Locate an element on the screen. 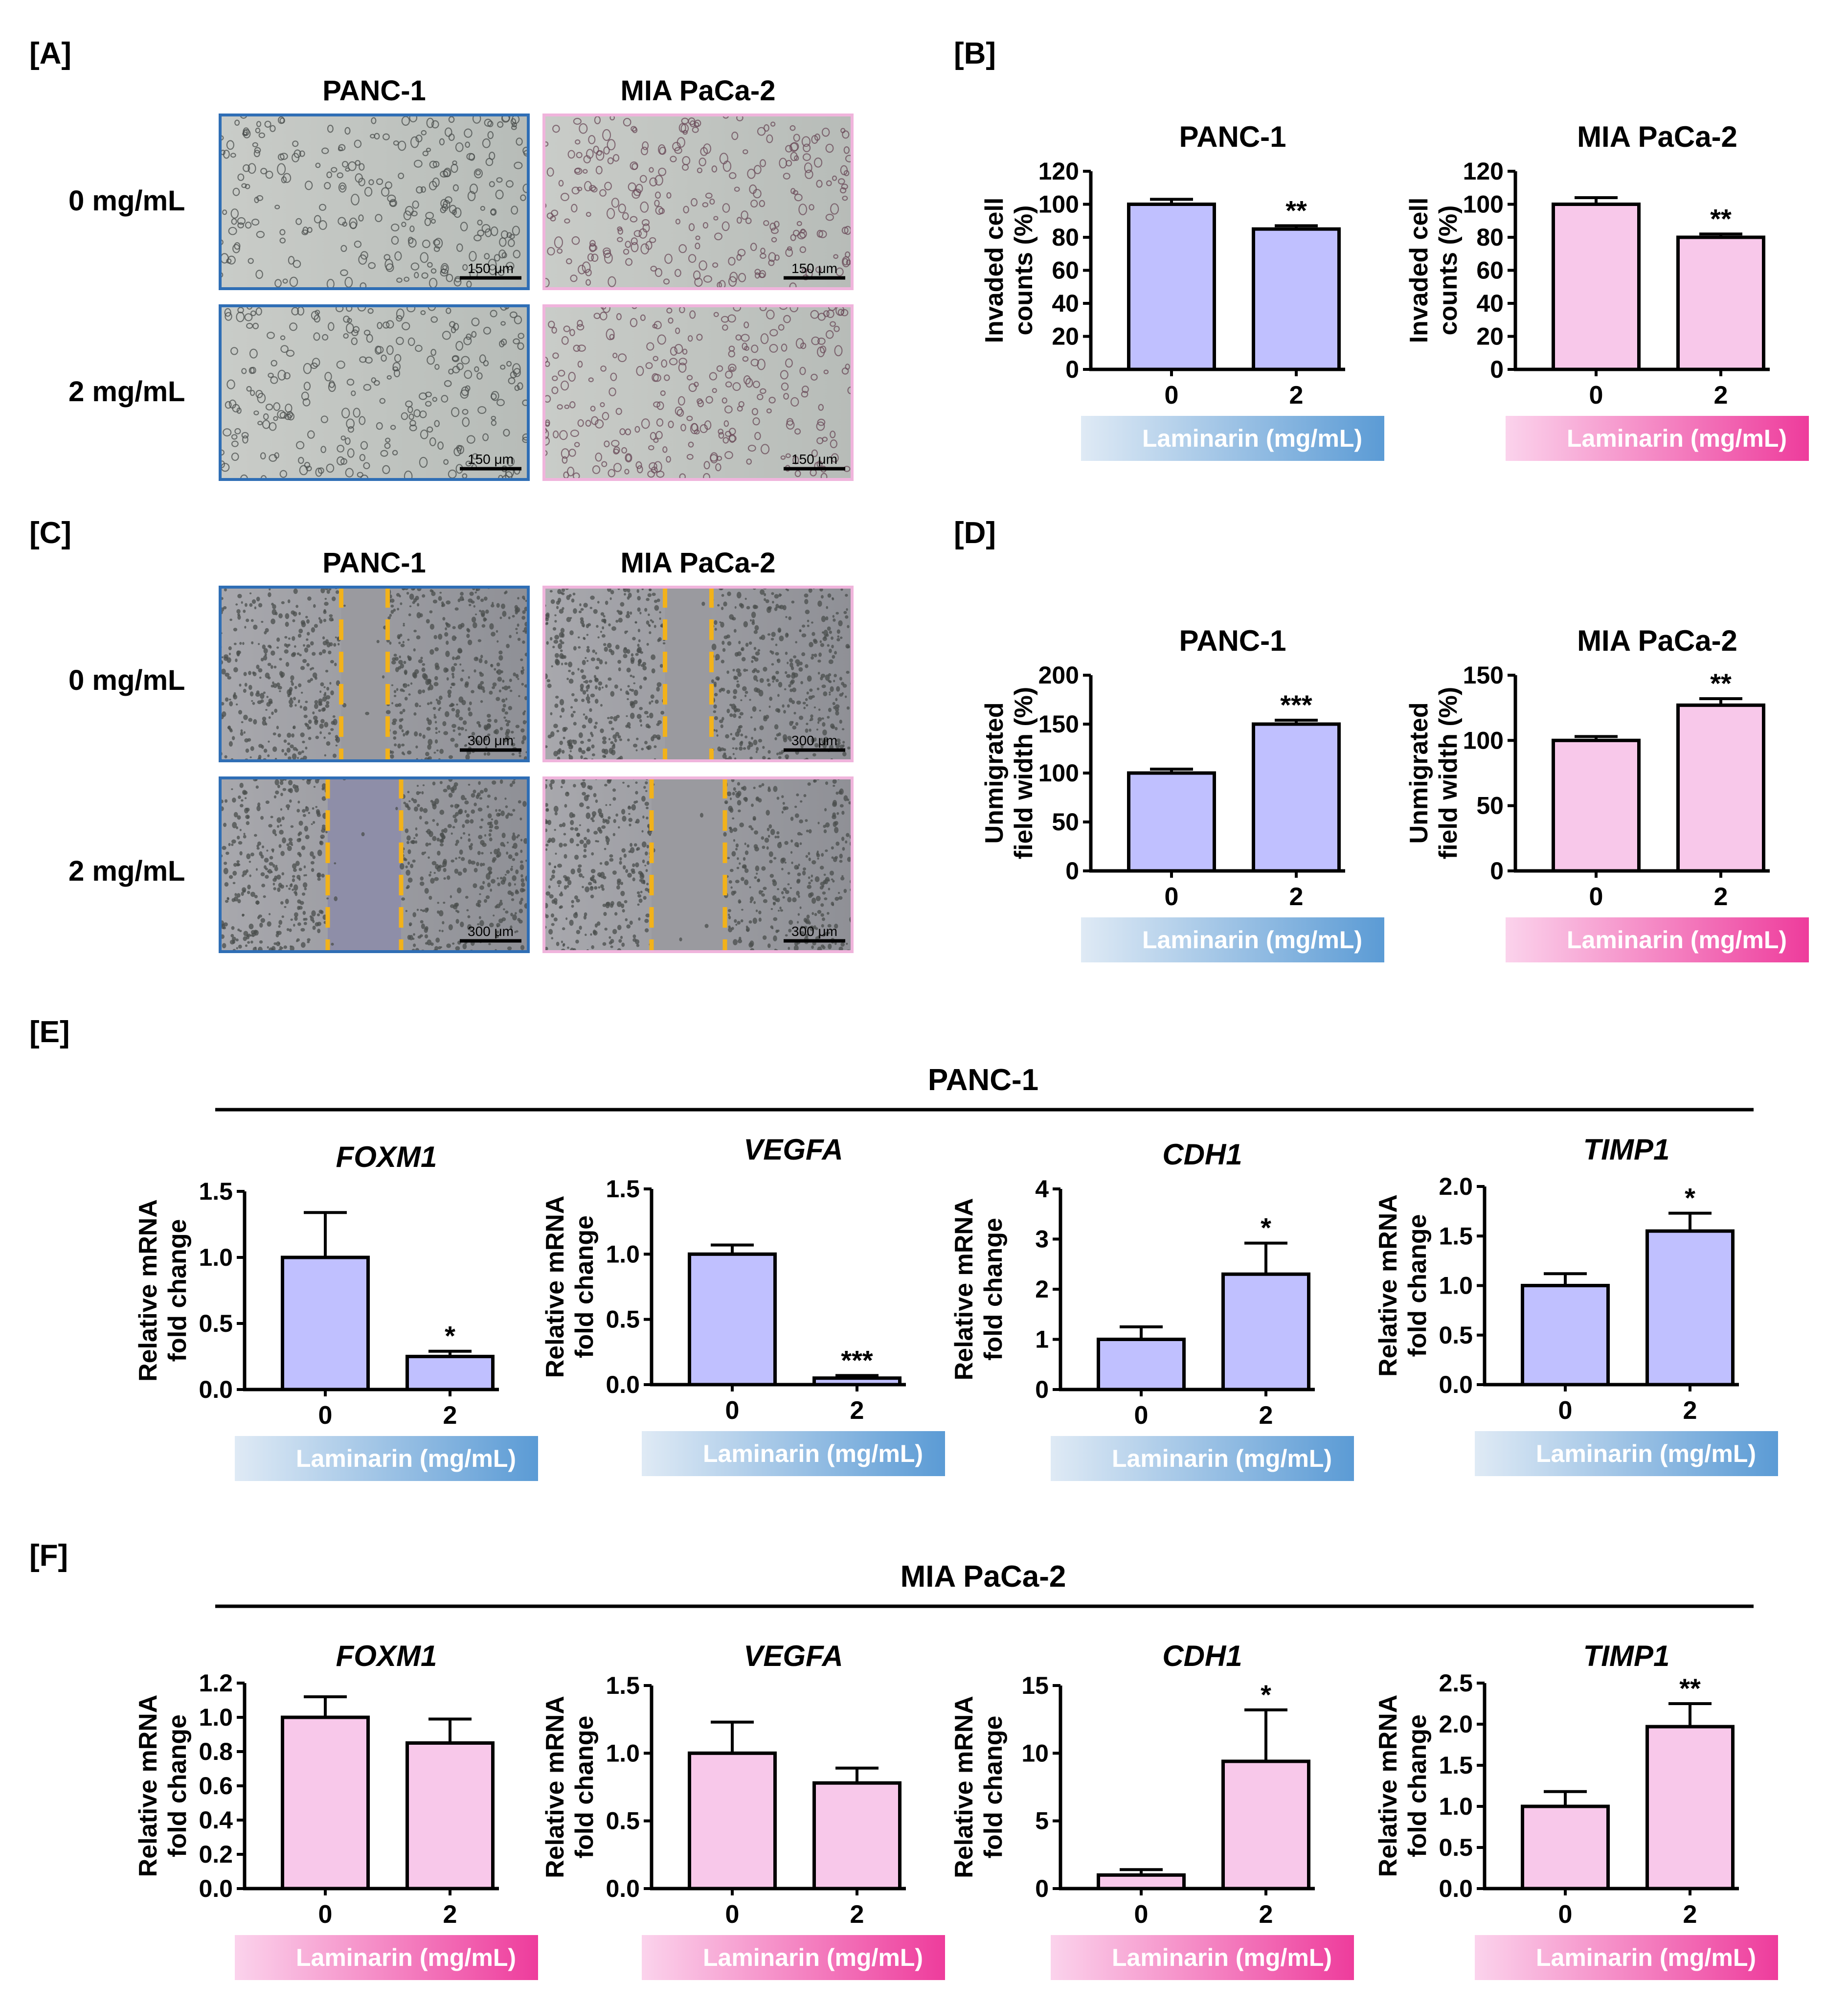  chart-title: PANC-1 is located at coordinates (1232, 136).